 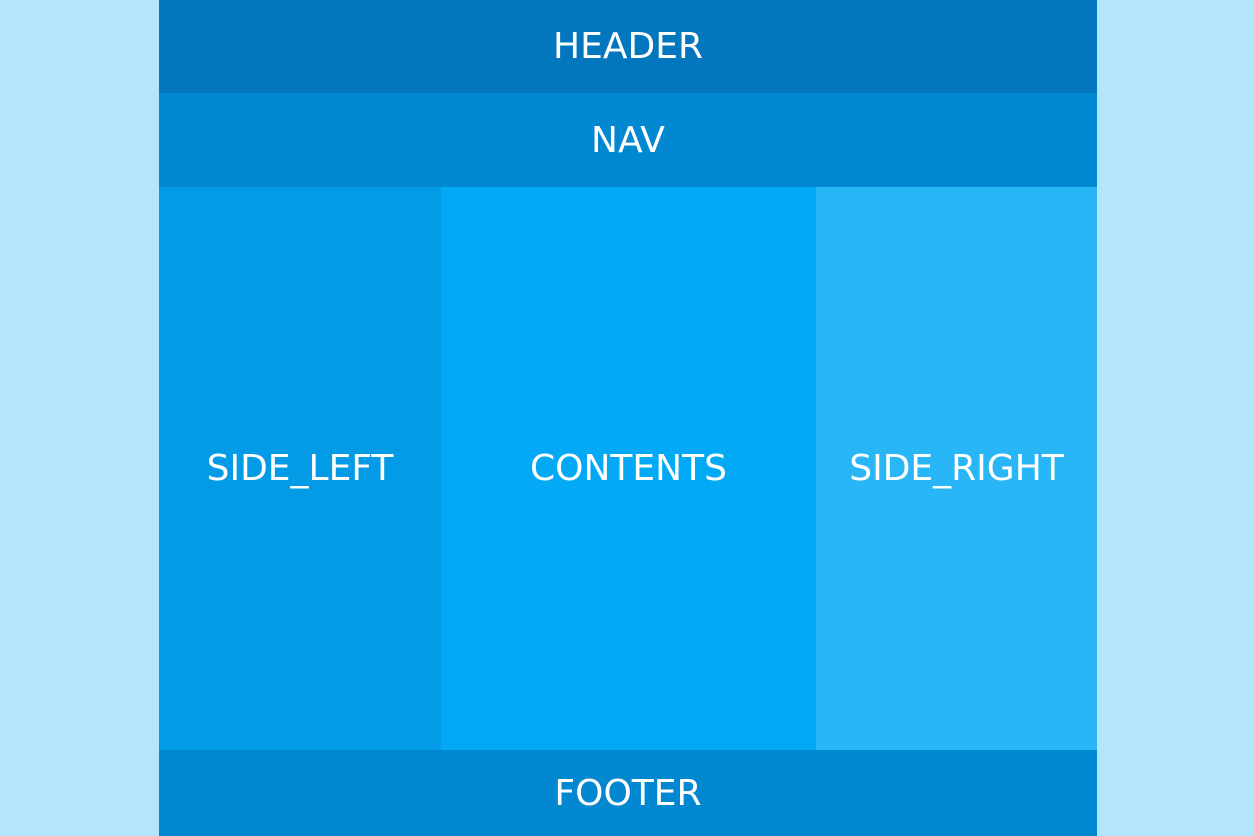 I want to click on contents-label: CONTENTS, so click(x=628, y=468).